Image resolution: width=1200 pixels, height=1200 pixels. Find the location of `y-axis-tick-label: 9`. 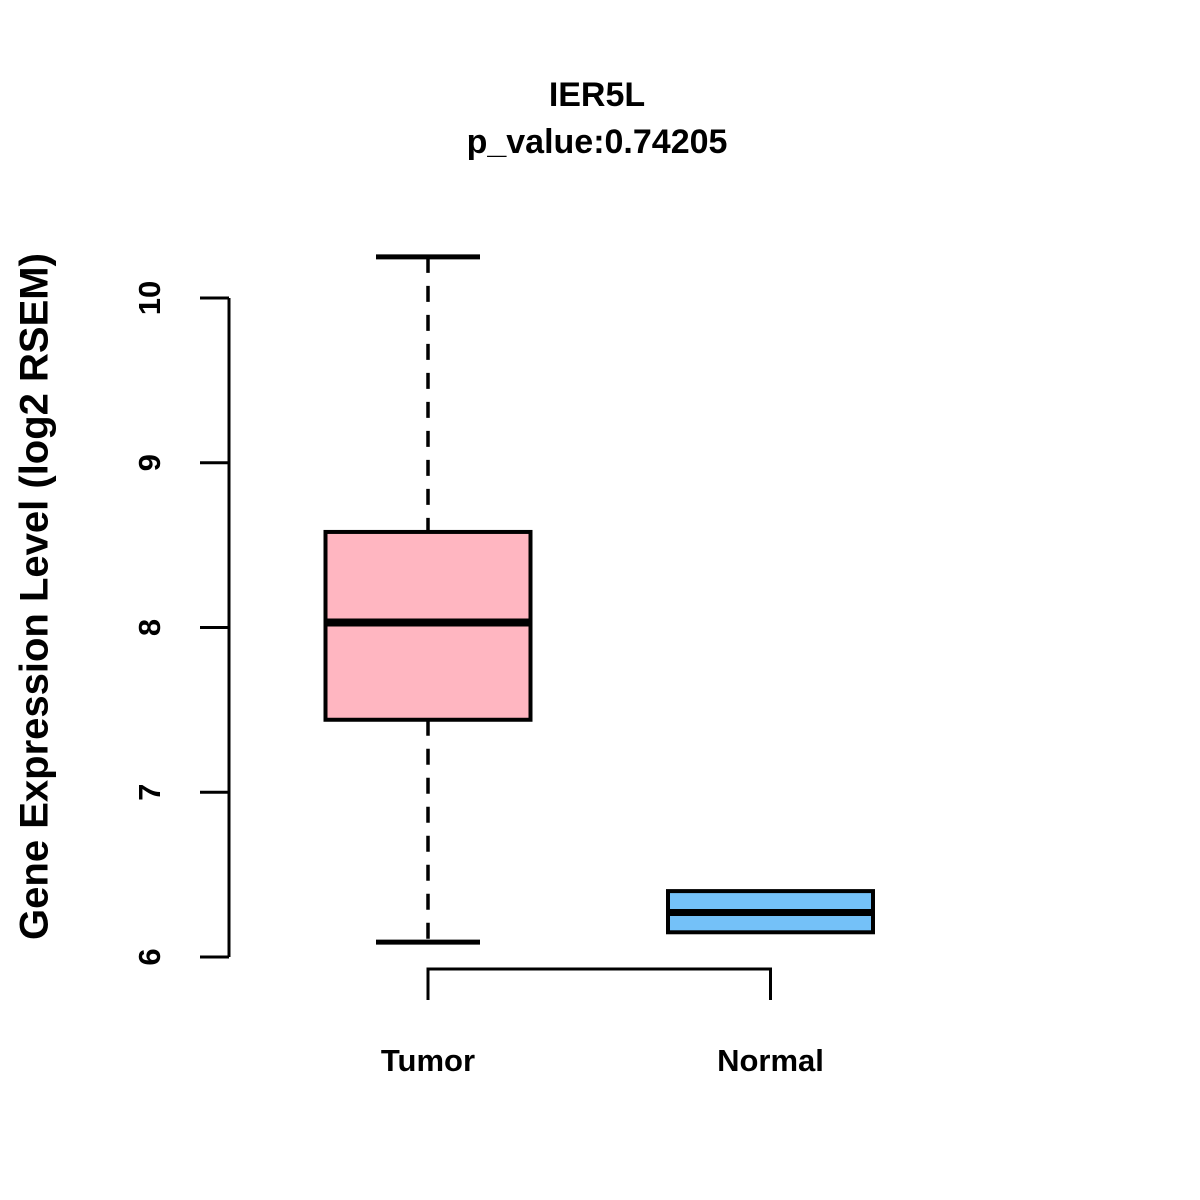

y-axis-tick-label: 9 is located at coordinates (149, 462).